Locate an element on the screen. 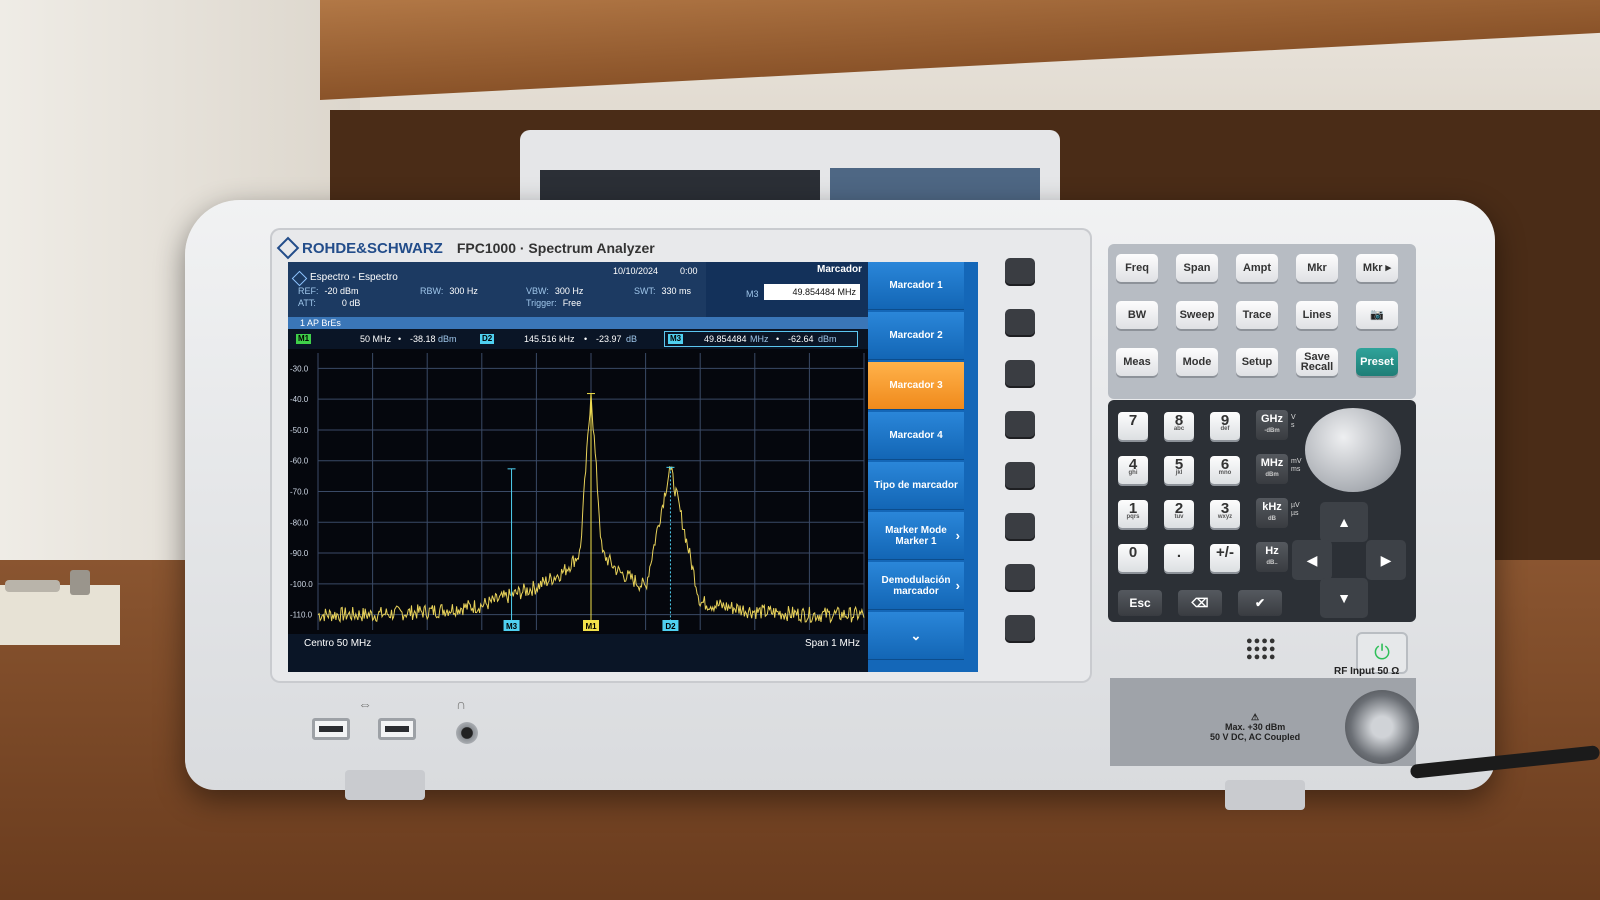 The width and height of the screenshot is (1600, 900). key-lines: Lines is located at coordinates (1317, 315).